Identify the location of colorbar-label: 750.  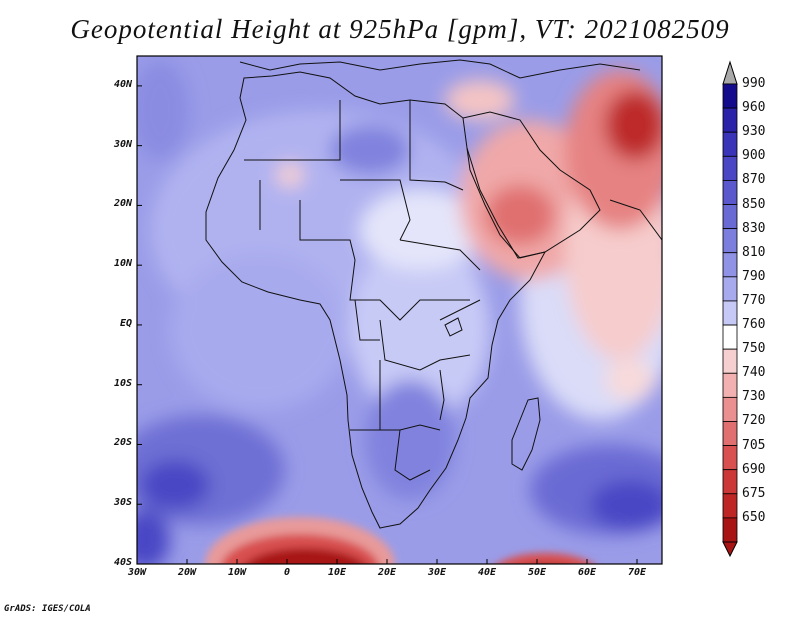
(754, 349).